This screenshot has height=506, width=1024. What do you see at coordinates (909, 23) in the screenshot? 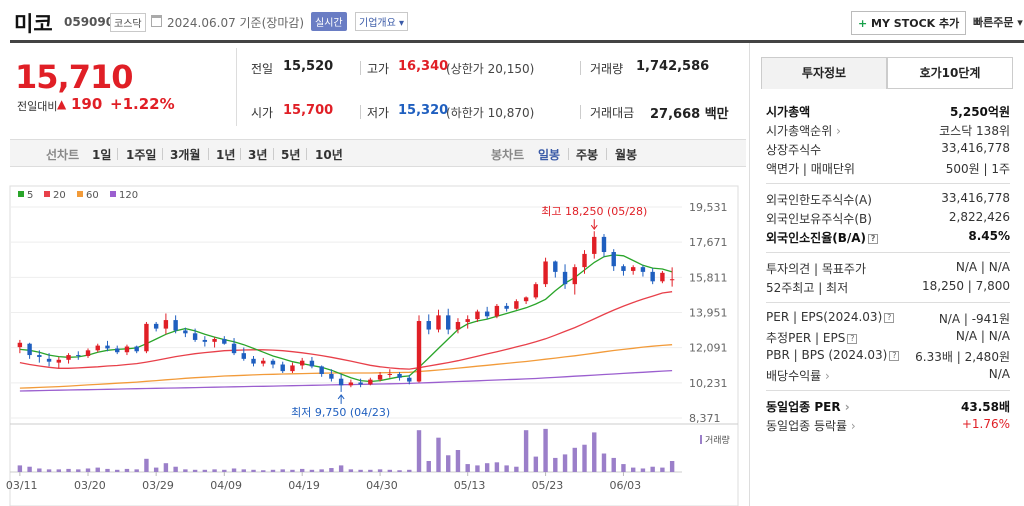
I see `add-mystock-button: + MY STOCK 추가` at bounding box center [909, 23].